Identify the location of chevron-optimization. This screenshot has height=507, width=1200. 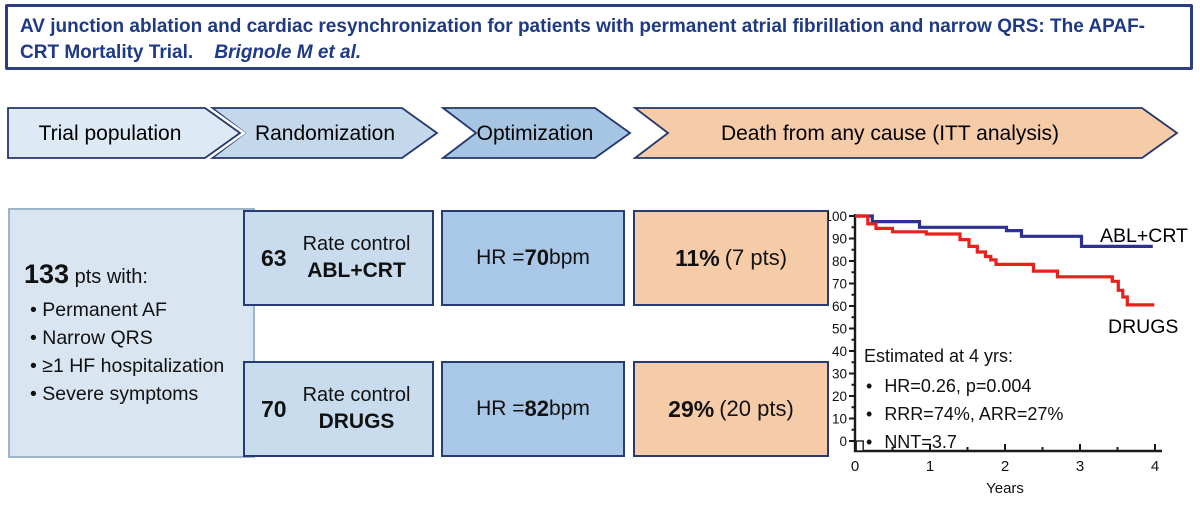
(535, 133).